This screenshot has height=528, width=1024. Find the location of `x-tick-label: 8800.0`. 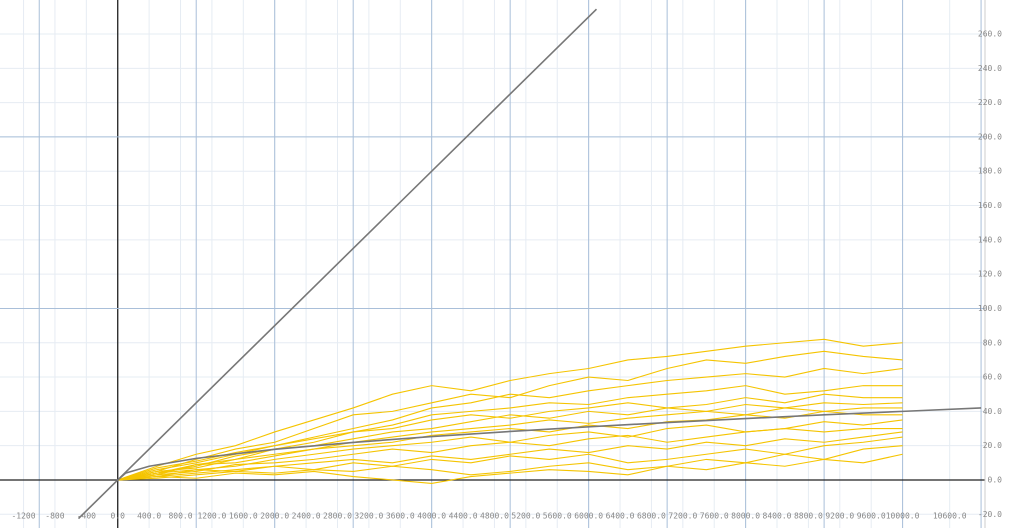

x-tick-label: 8800.0 is located at coordinates (808, 516).